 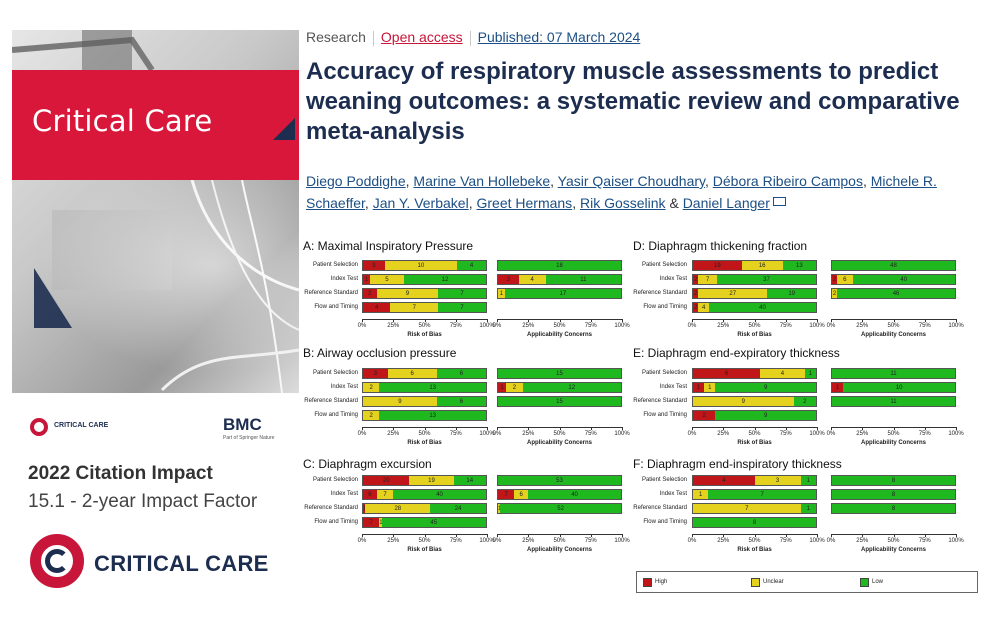 What do you see at coordinates (424, 494) in the screenshot?
I see `risk-bar: 6 7 40` at bounding box center [424, 494].